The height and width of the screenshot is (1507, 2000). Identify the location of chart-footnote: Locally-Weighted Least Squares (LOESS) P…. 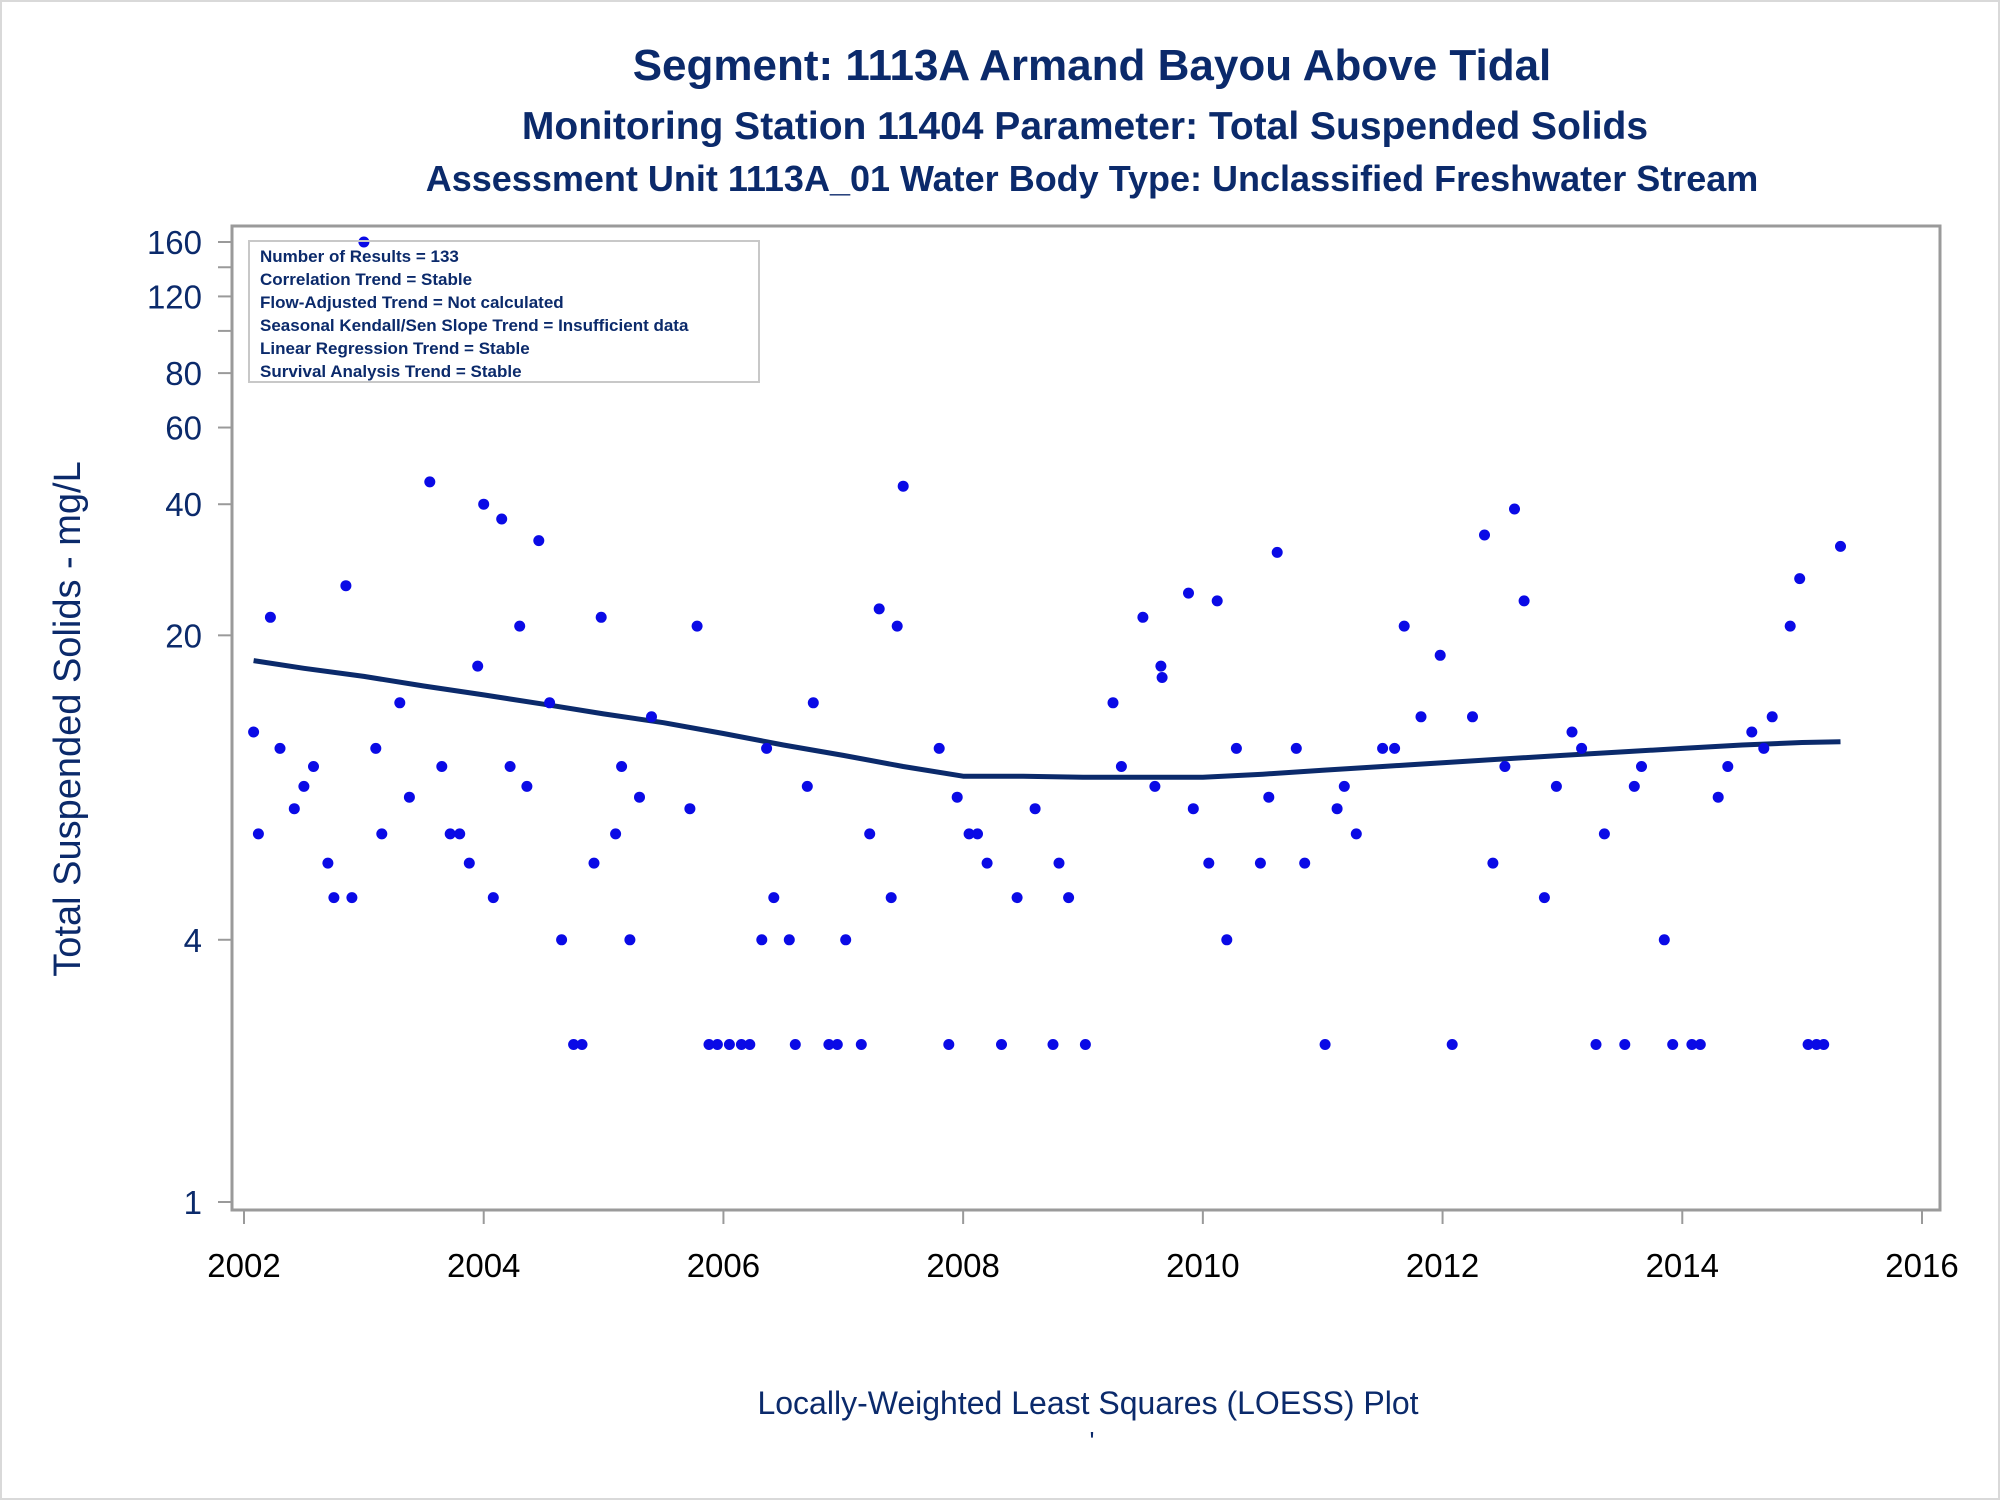
(1087, 1403).